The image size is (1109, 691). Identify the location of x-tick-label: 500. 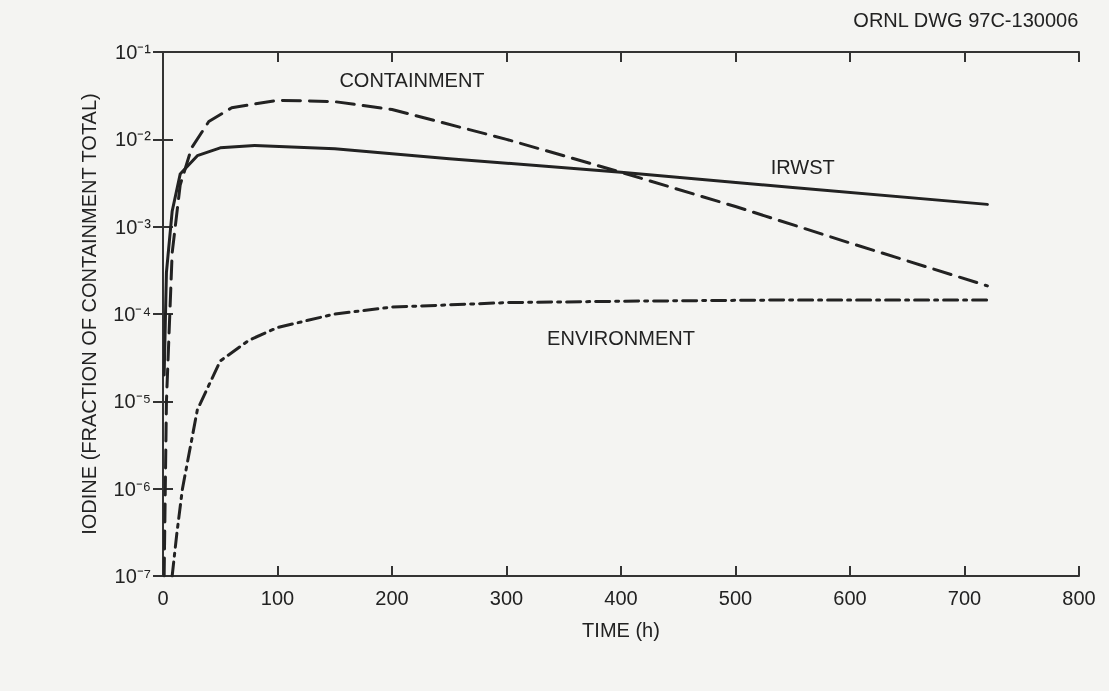
(735, 598).